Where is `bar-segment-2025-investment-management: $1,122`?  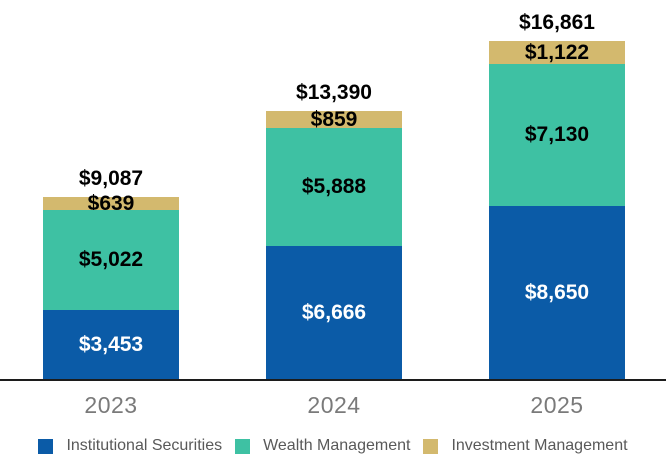 bar-segment-2025-investment-management: $1,122 is located at coordinates (557, 52).